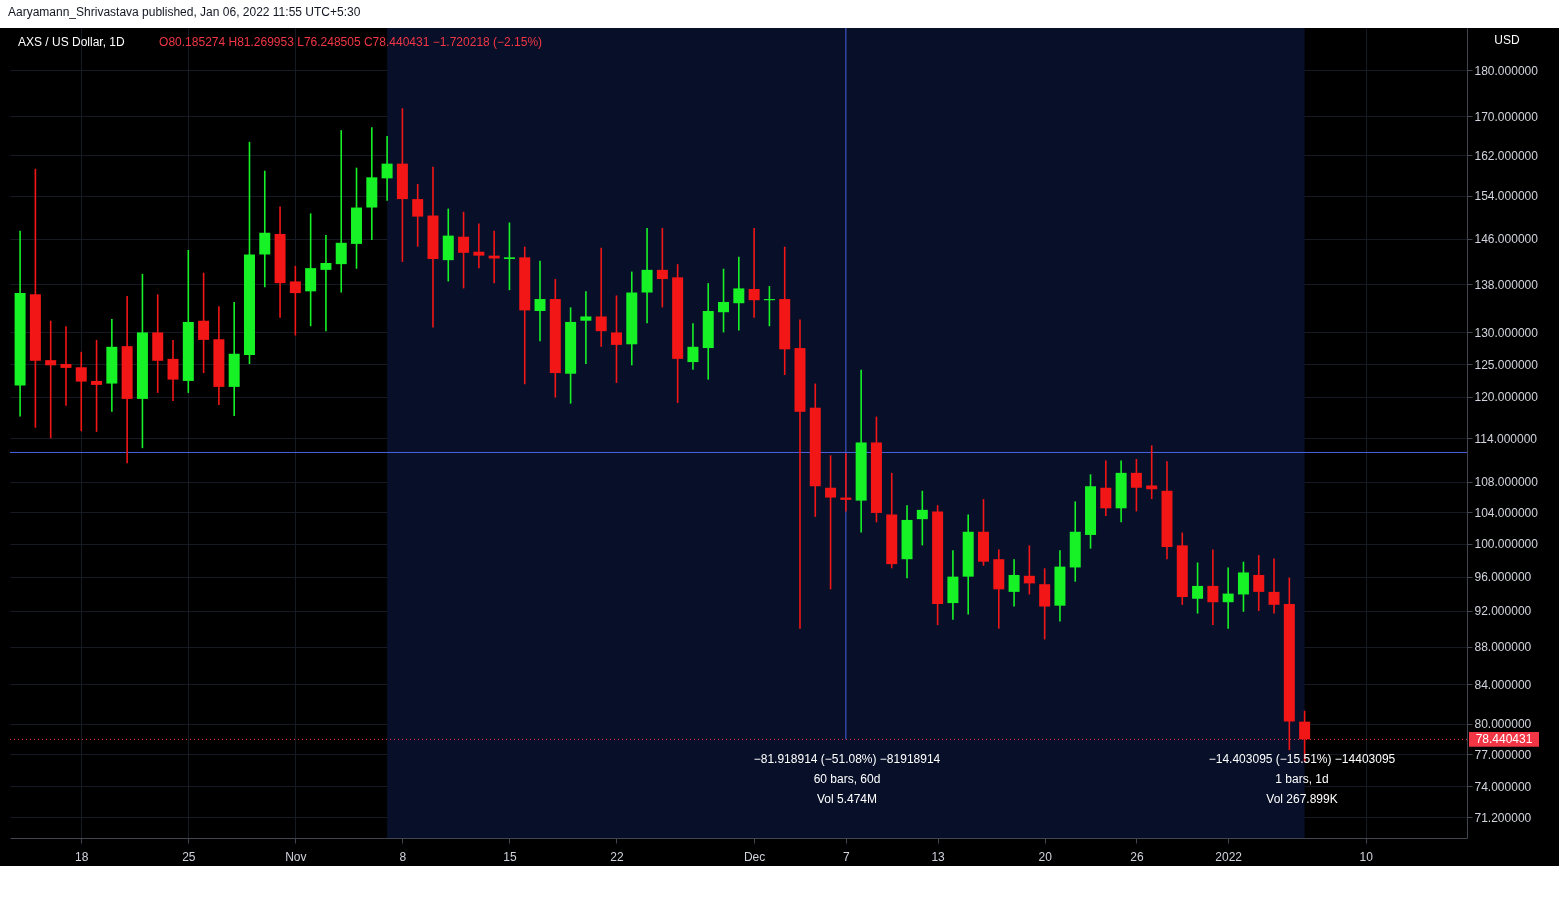  What do you see at coordinates (1045, 856) in the screenshot?
I see `x-tick-label: 20` at bounding box center [1045, 856].